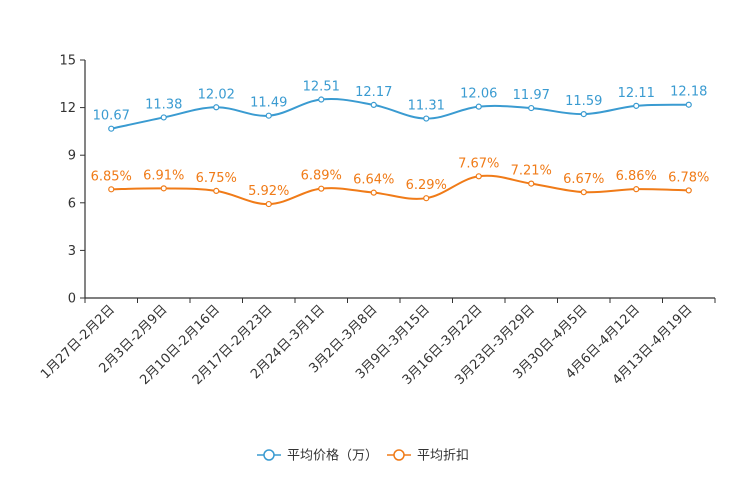 The width and height of the screenshot is (744, 496). I want to click on data-label: 12.11, so click(636, 93).